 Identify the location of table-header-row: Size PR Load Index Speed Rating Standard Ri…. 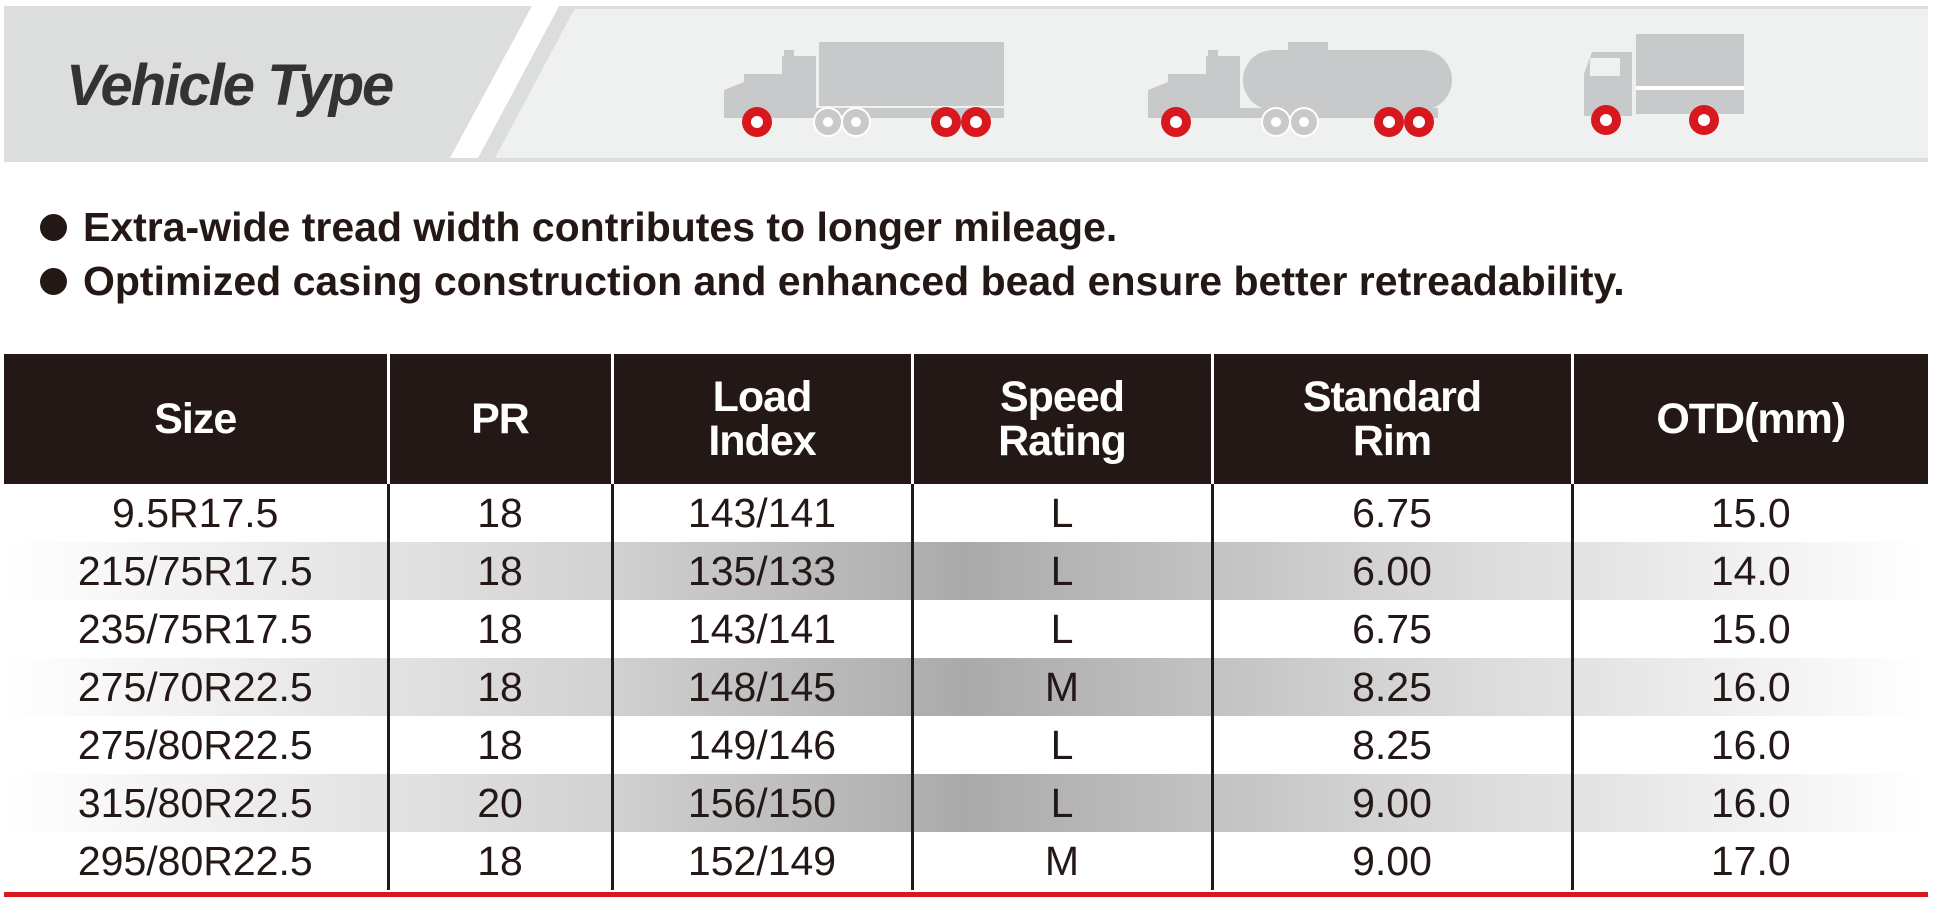
(966, 419).